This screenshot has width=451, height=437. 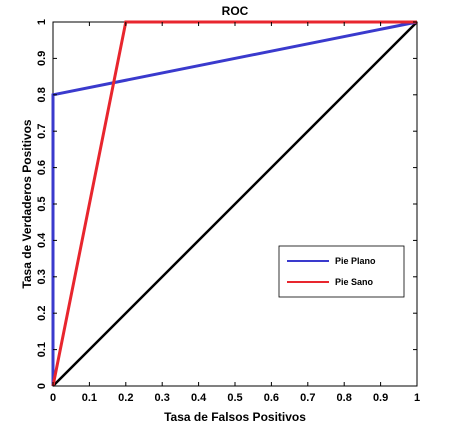 What do you see at coordinates (307, 398) in the screenshot?
I see `x-tick-label: 0.7` at bounding box center [307, 398].